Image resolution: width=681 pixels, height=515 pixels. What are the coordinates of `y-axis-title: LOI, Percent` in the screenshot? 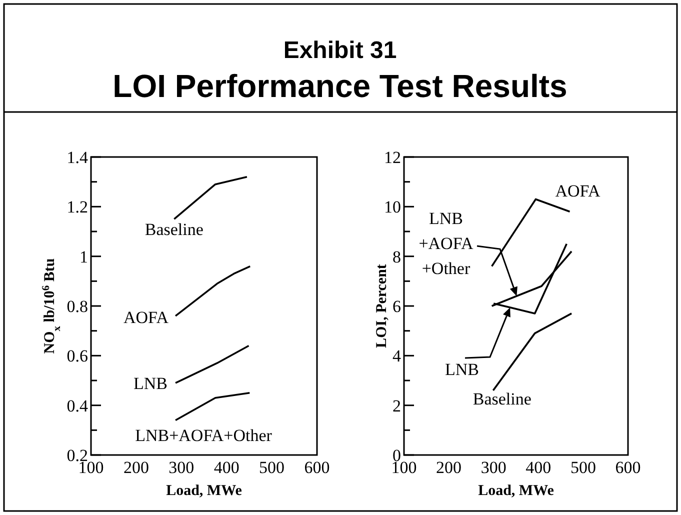 It's located at (382, 306).